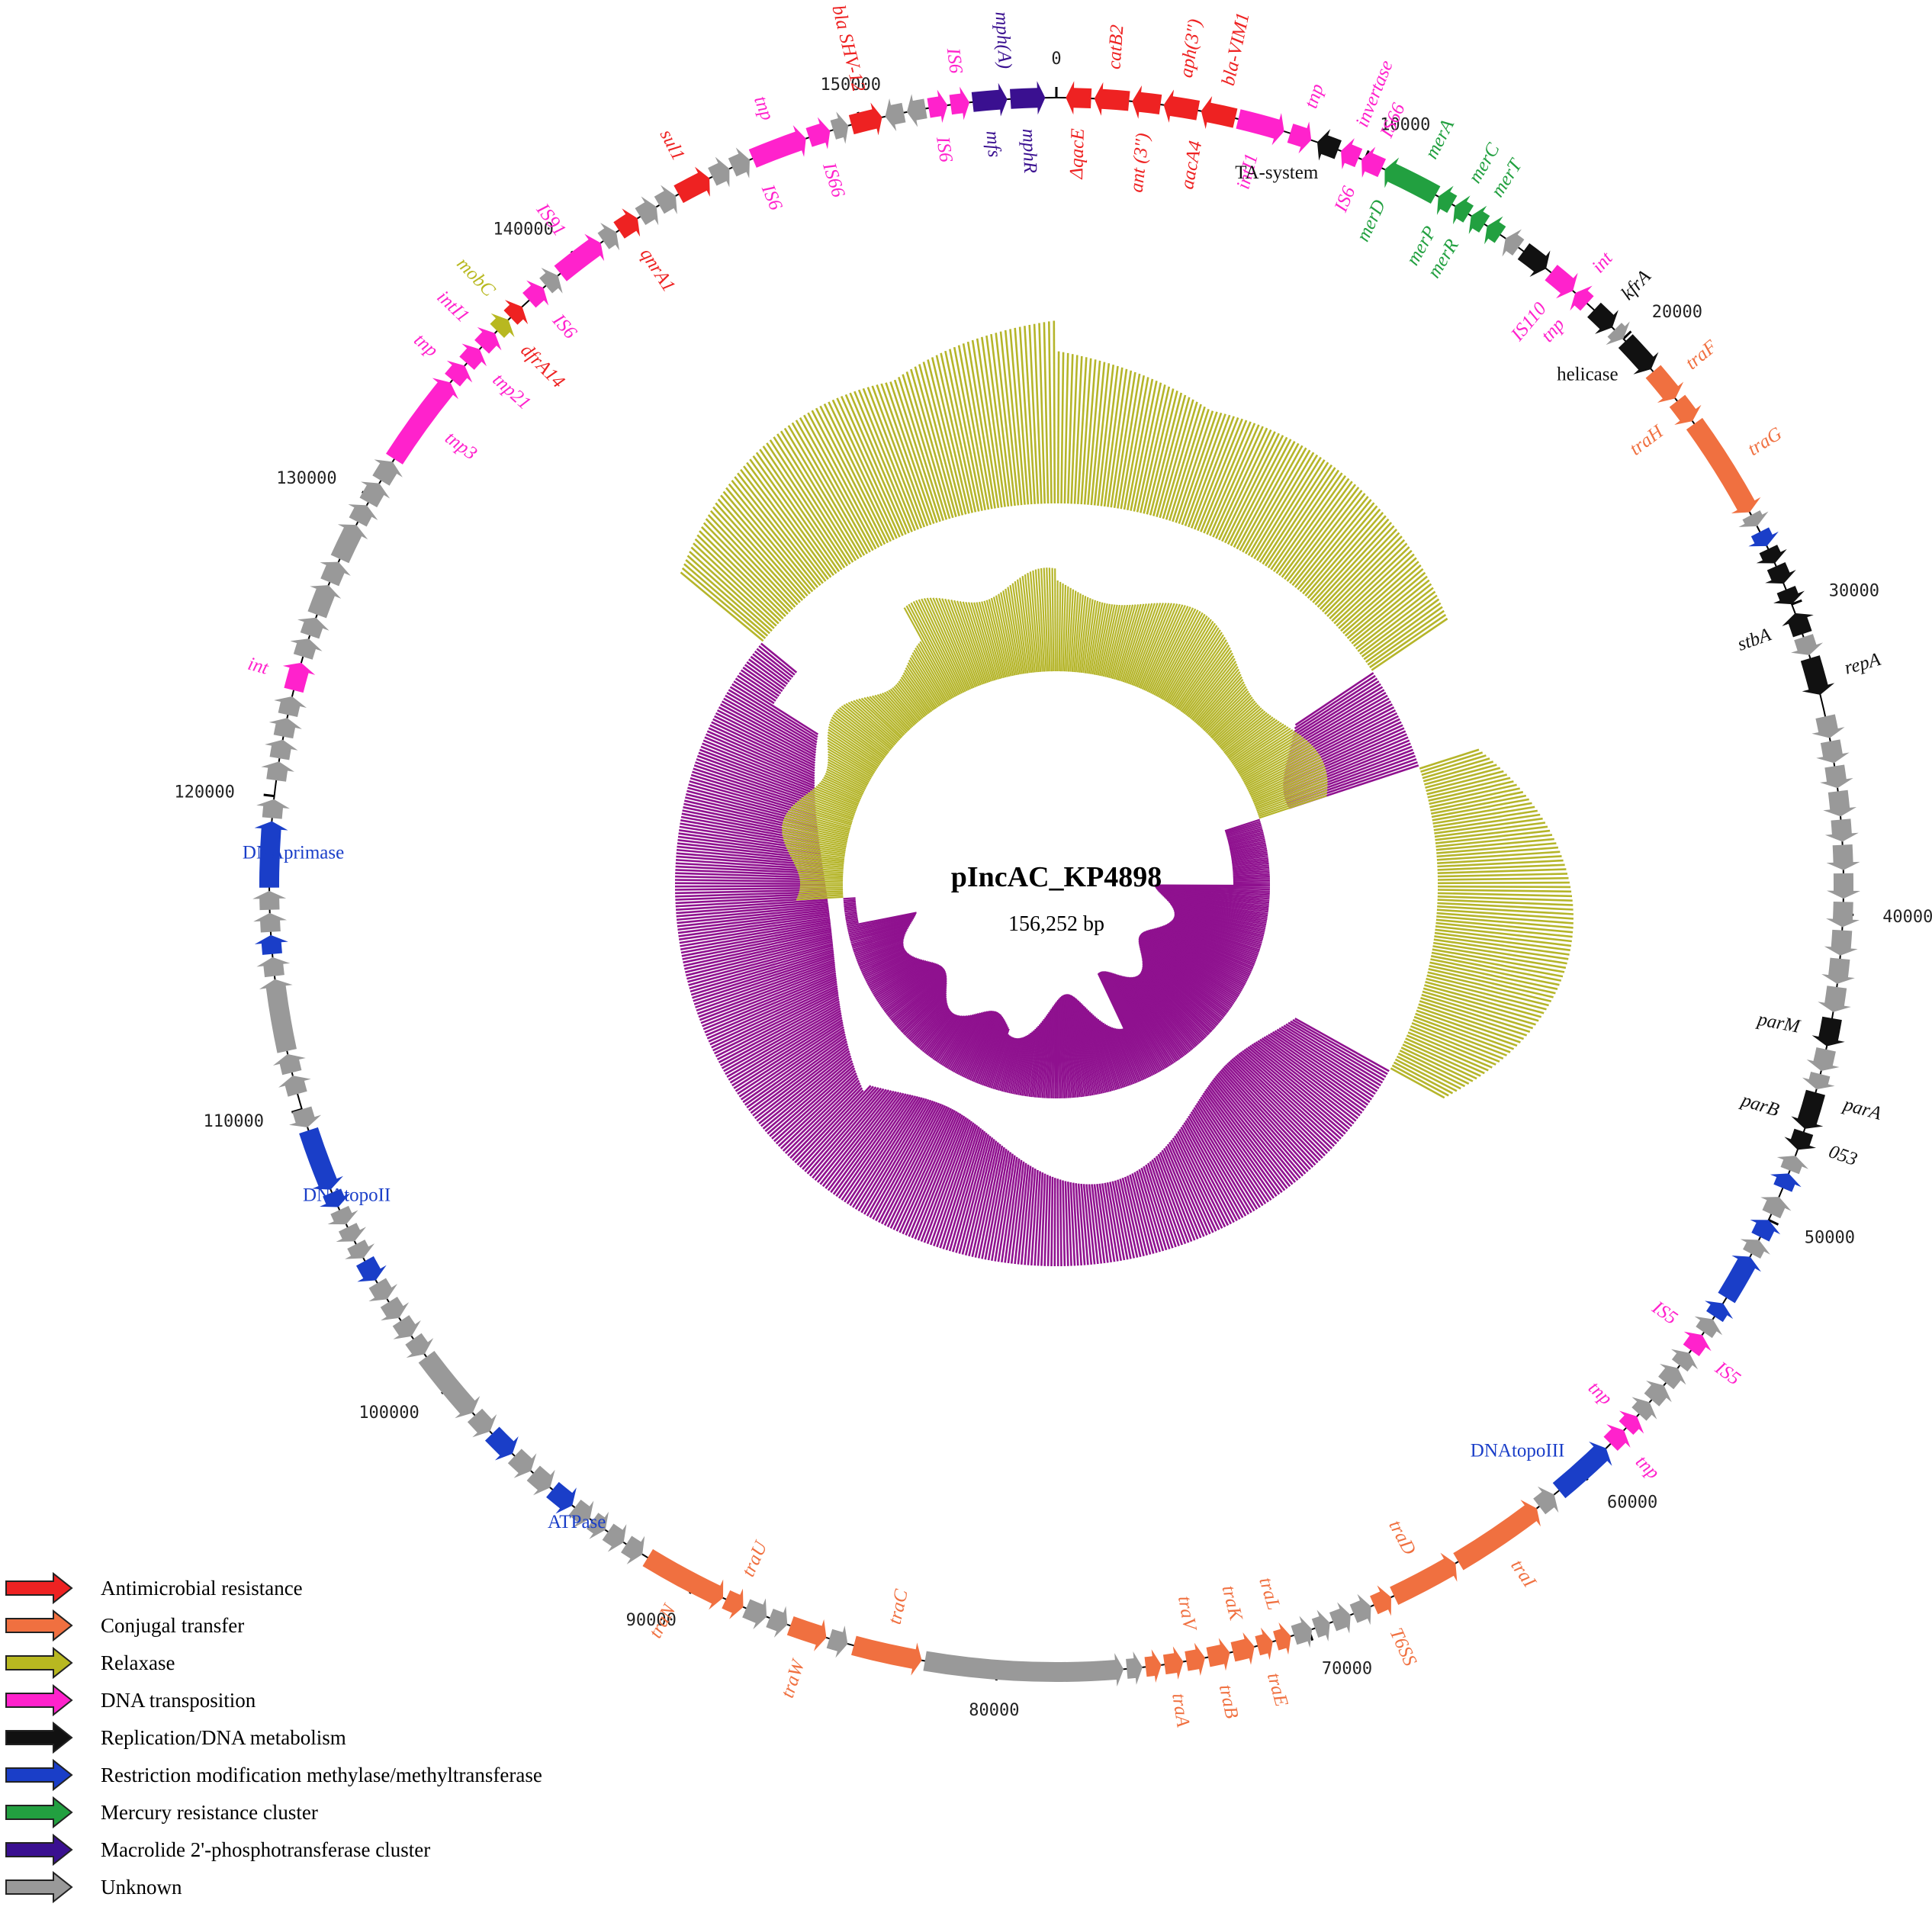 Image resolution: width=1932 pixels, height=1910 pixels. I want to click on gene-label: IS66, so click(833, 180).